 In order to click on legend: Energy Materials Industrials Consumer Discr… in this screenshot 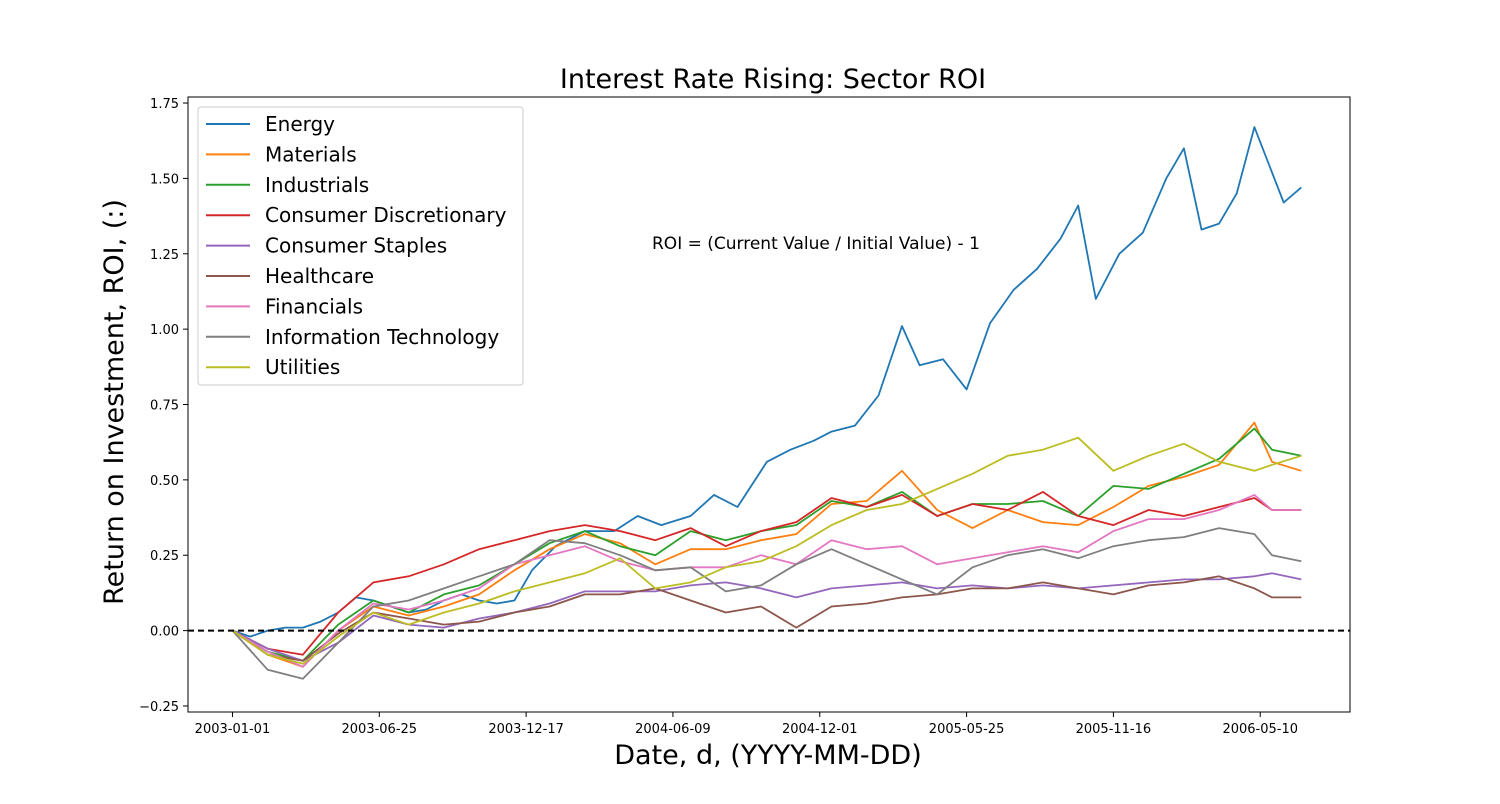, I will do `click(360, 246)`.